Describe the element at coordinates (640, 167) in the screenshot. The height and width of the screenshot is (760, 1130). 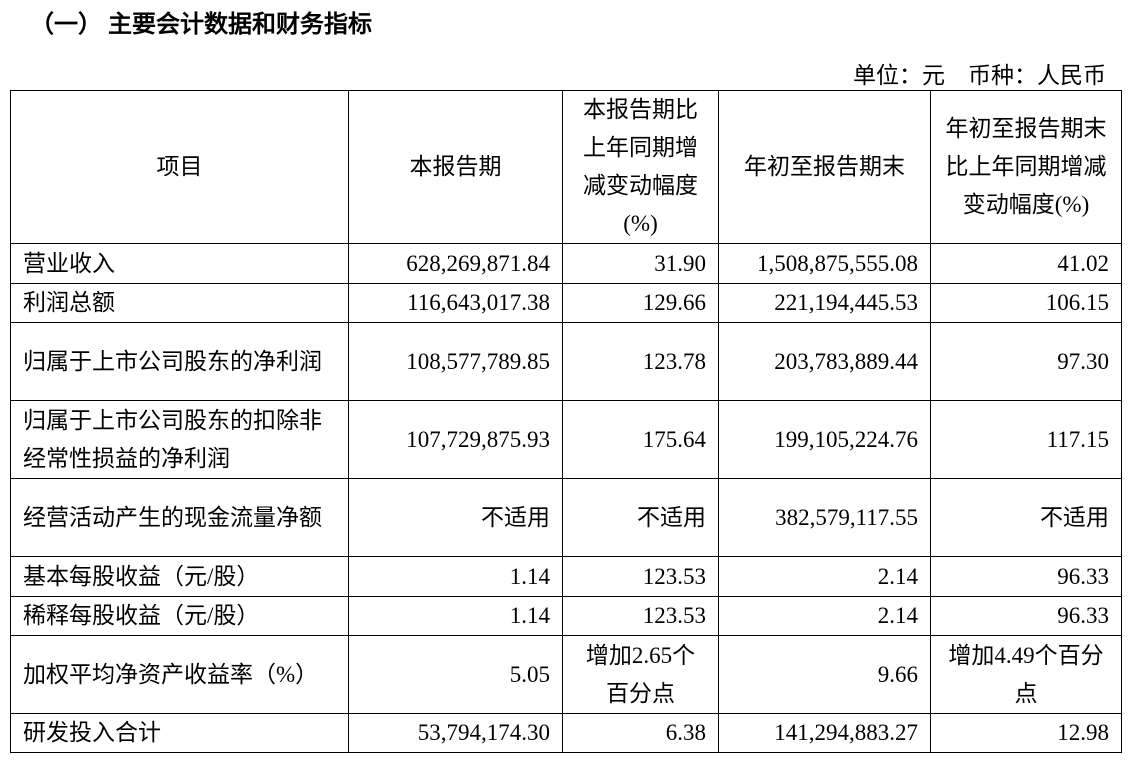
I see `header-cell: 本报告期比上年同期增减变动幅度(%)` at that location.